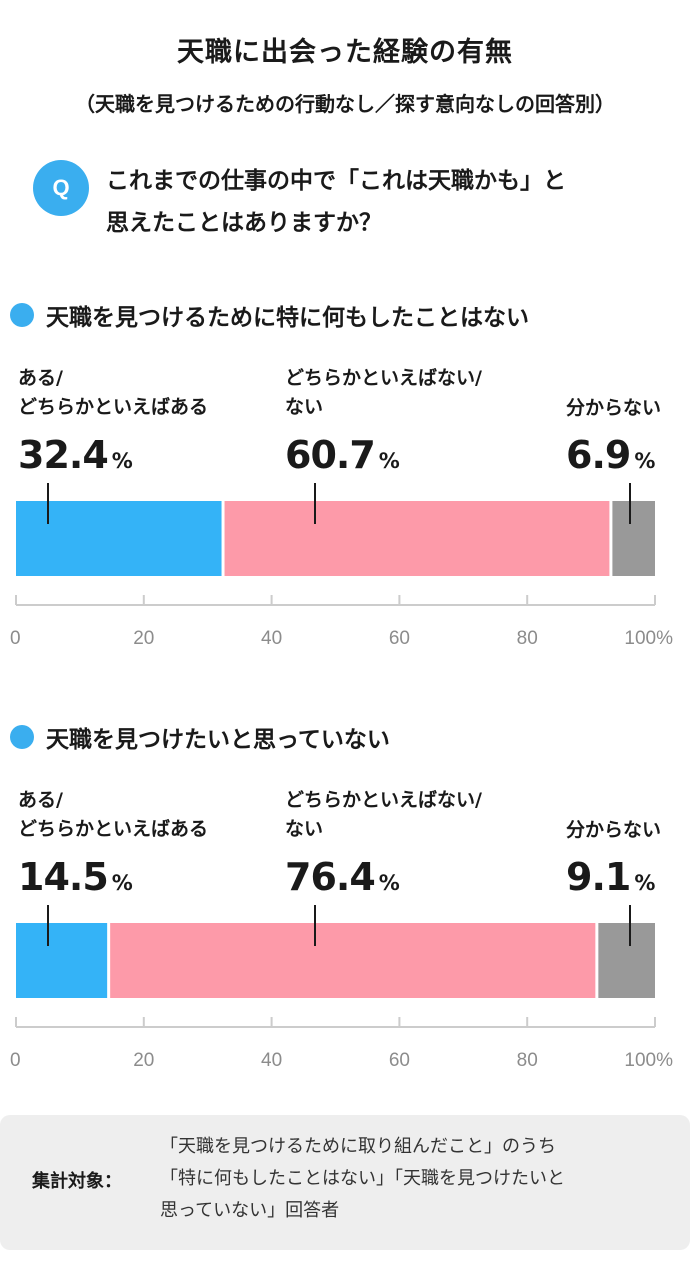  What do you see at coordinates (63, 877) in the screenshot?
I see `value-number: 14.5` at bounding box center [63, 877].